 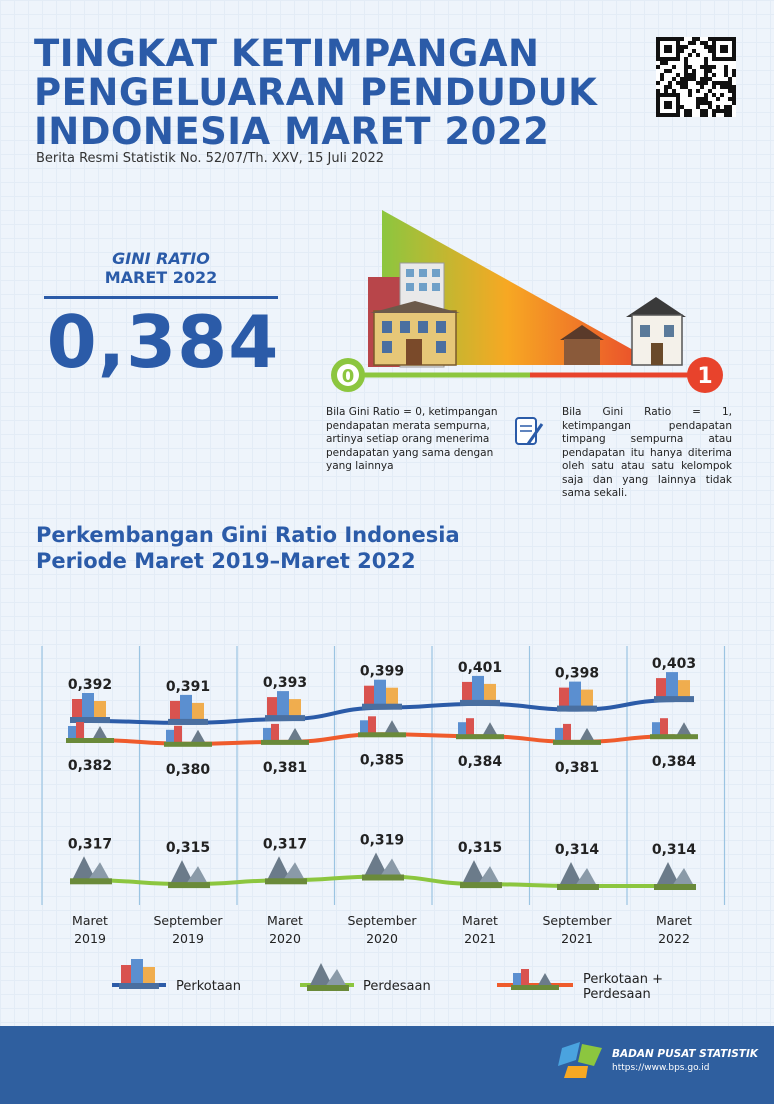 I want to click on x-tick-label: Maret, so click(x=90, y=920).